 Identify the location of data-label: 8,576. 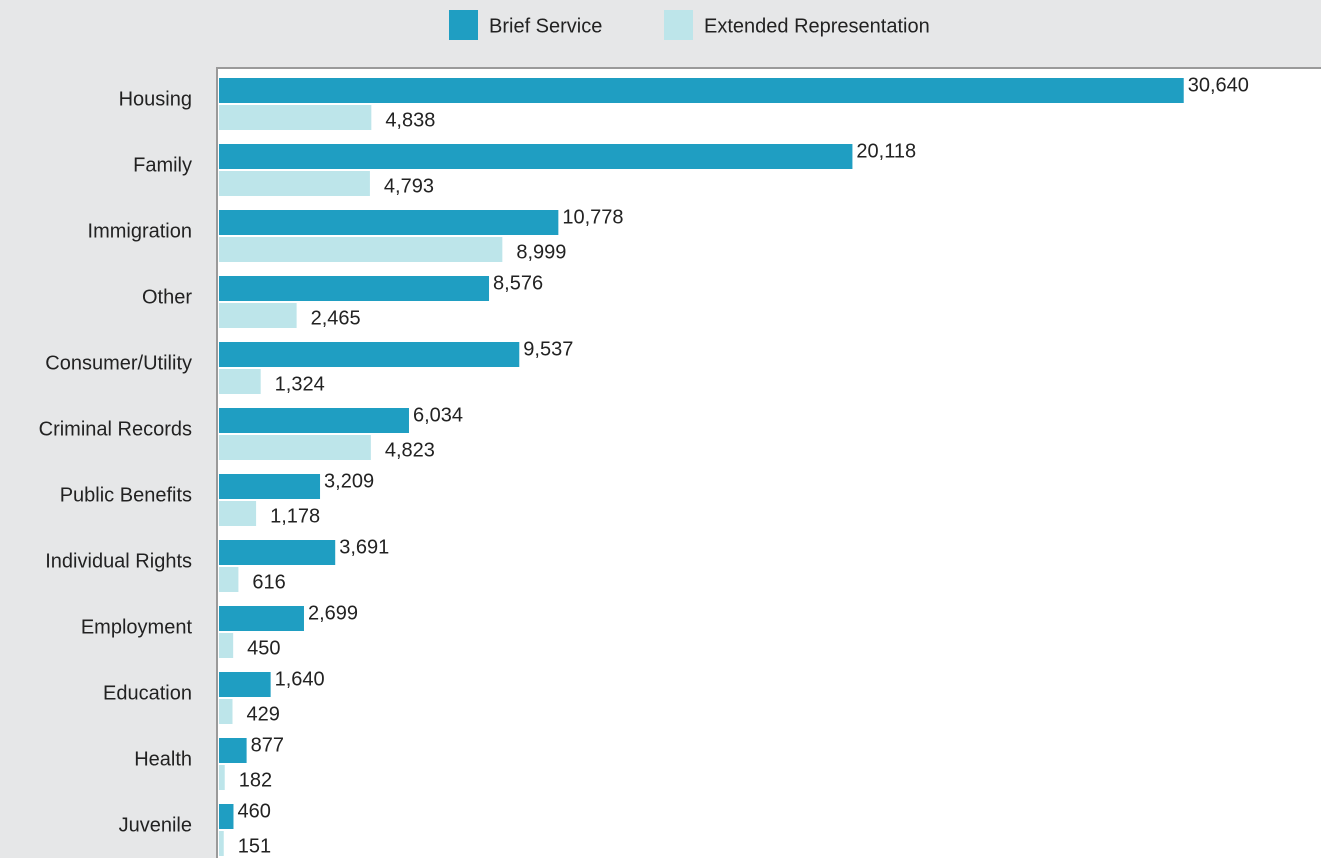
(518, 283).